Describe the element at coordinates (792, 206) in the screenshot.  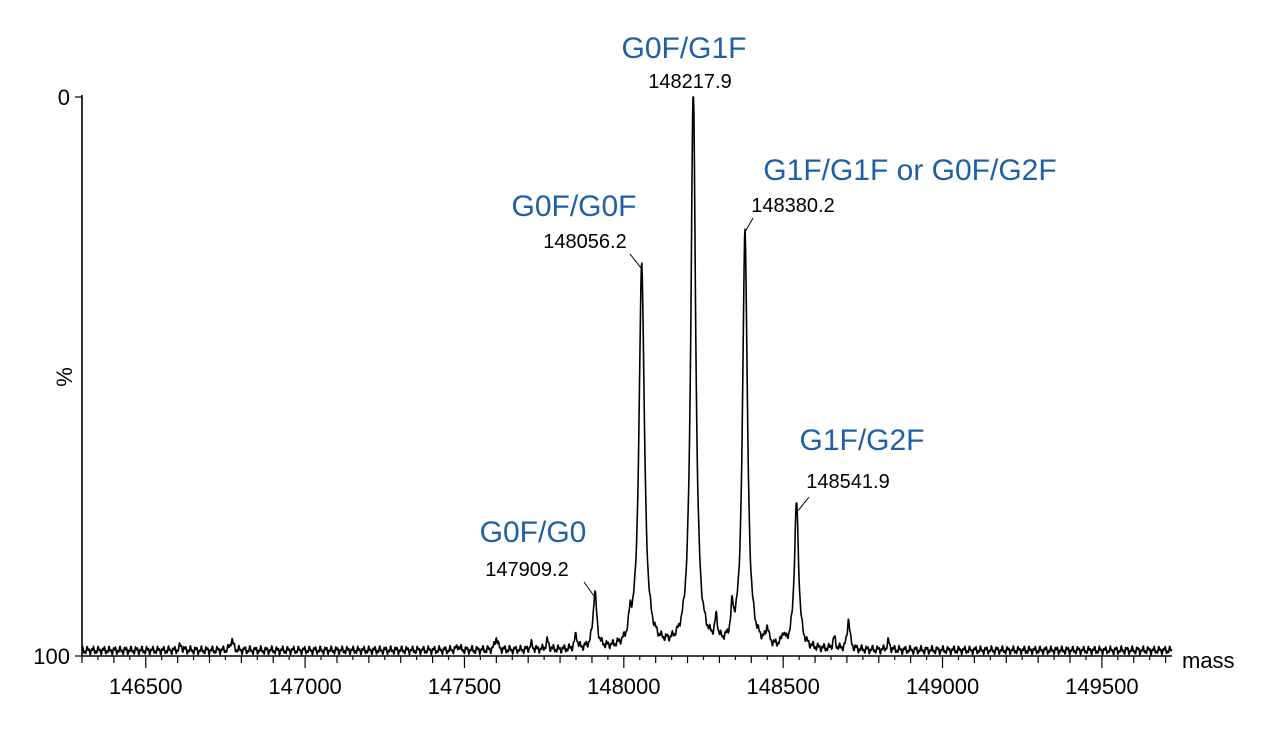
I see `peak-mass-label: 148380.2` at that location.